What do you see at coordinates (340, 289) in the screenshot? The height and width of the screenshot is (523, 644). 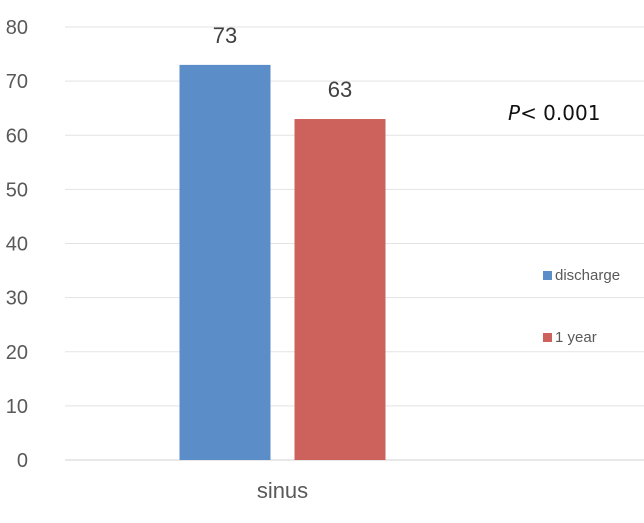 I see `bar-1-year-sinus` at bounding box center [340, 289].